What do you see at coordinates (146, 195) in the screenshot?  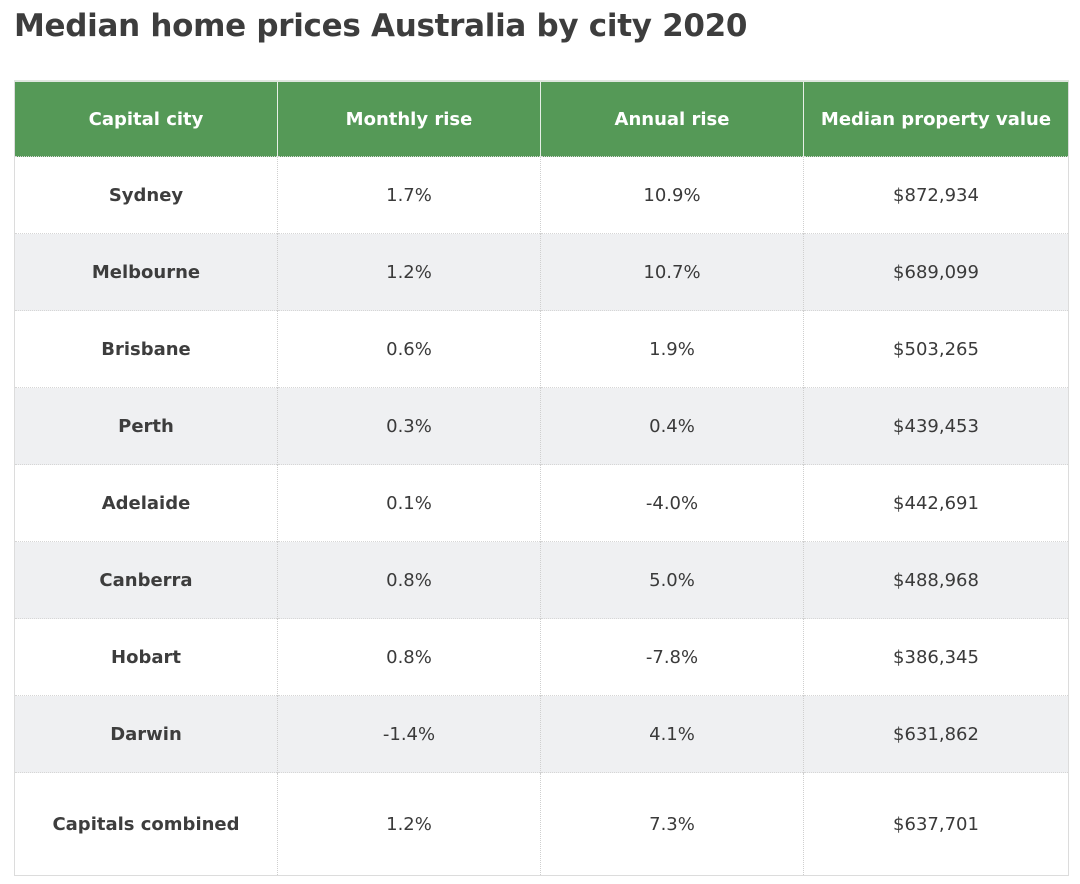 I see `city-cell: Sydney` at bounding box center [146, 195].